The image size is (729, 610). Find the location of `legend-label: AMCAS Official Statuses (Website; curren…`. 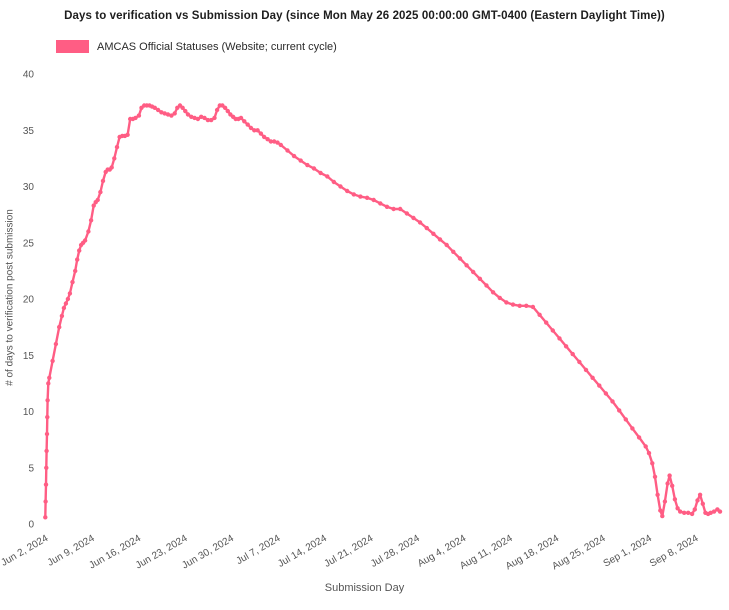

legend-label: AMCAS Official Statuses (Website; curren… is located at coordinates (217, 46).